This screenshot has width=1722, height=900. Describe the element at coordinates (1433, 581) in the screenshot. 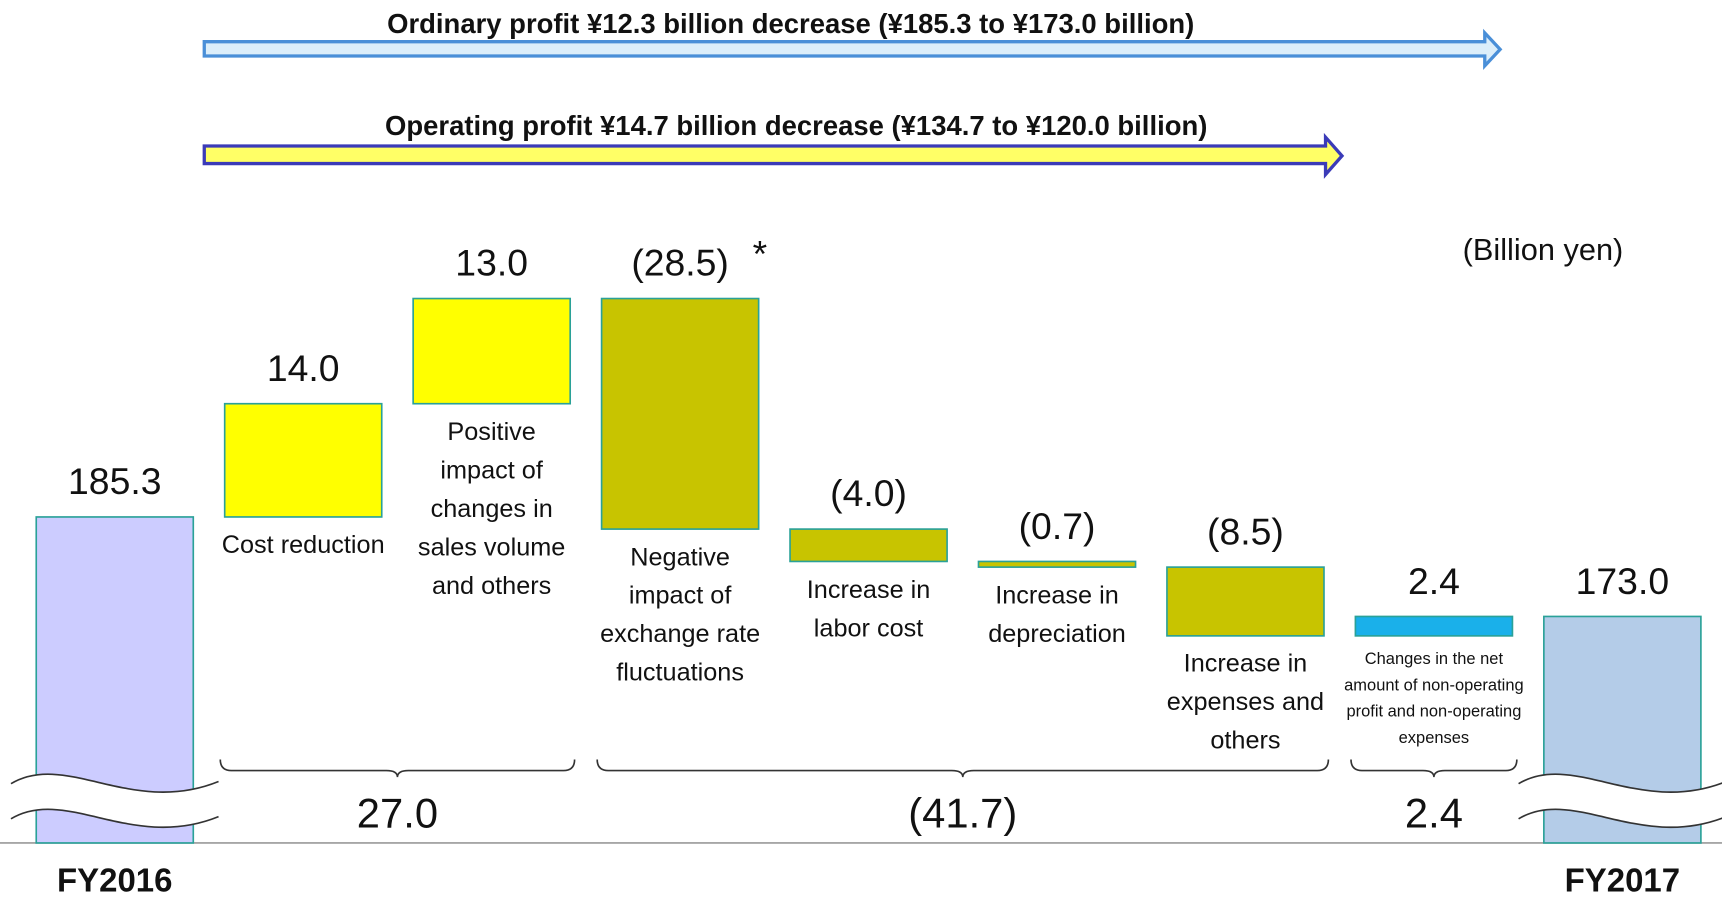

I see `value-label: 2.4` at that location.